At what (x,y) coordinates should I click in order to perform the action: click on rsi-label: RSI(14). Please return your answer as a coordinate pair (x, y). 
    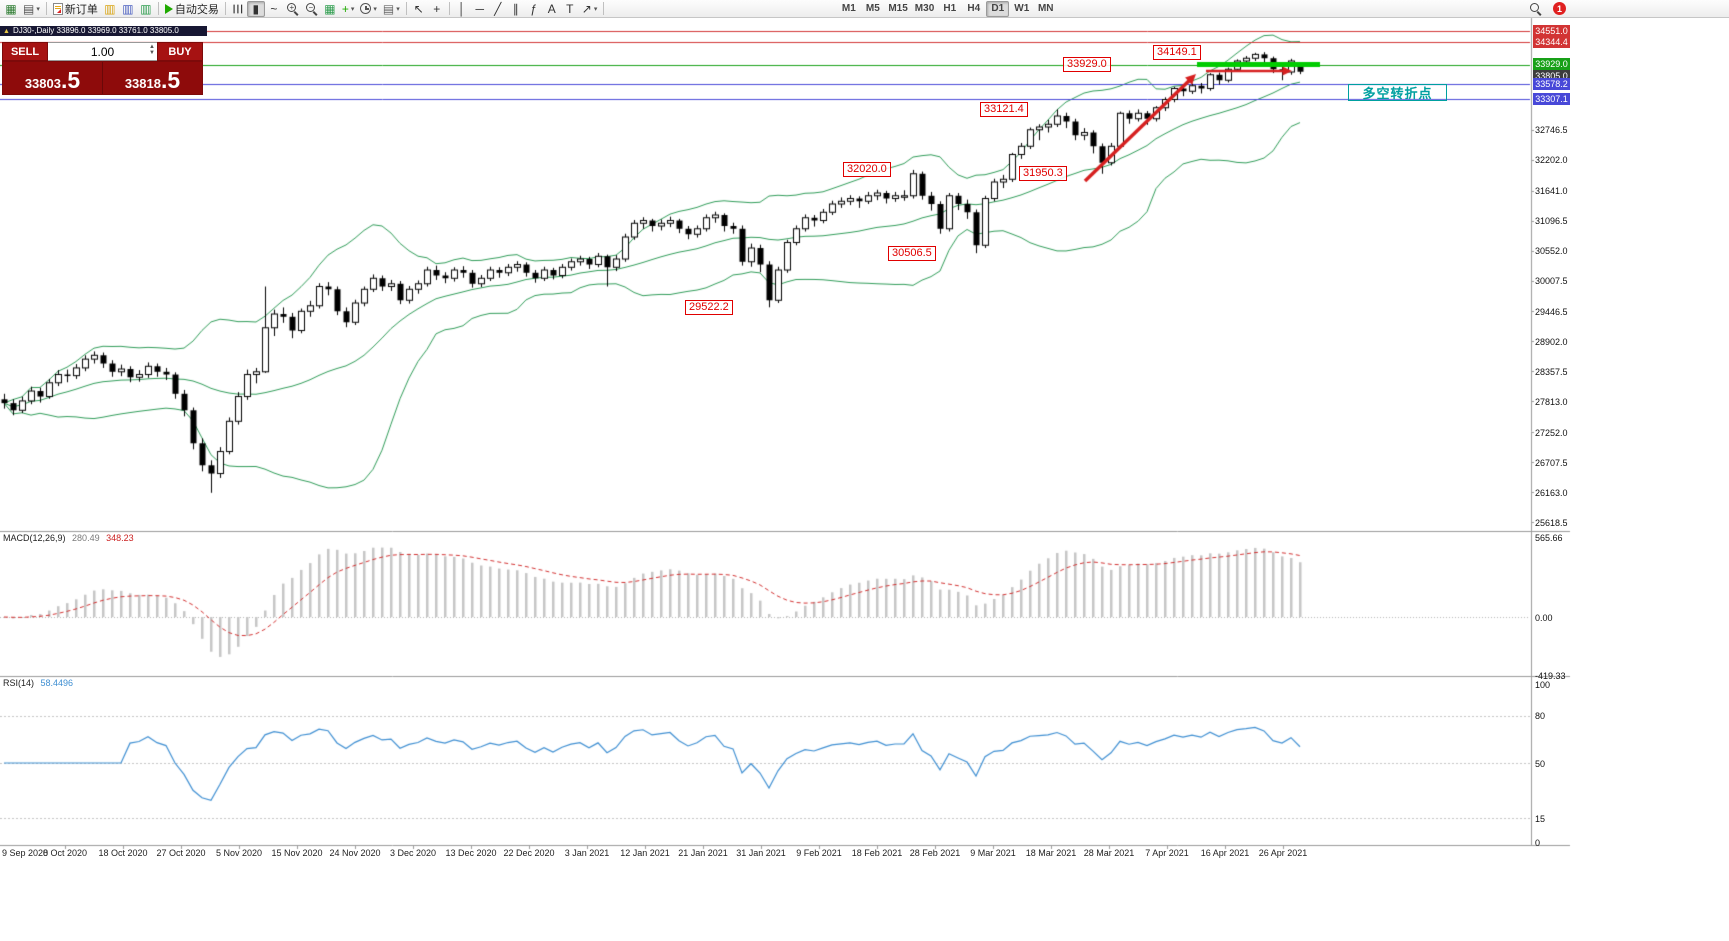
    Looking at the image, I should click on (19, 683).